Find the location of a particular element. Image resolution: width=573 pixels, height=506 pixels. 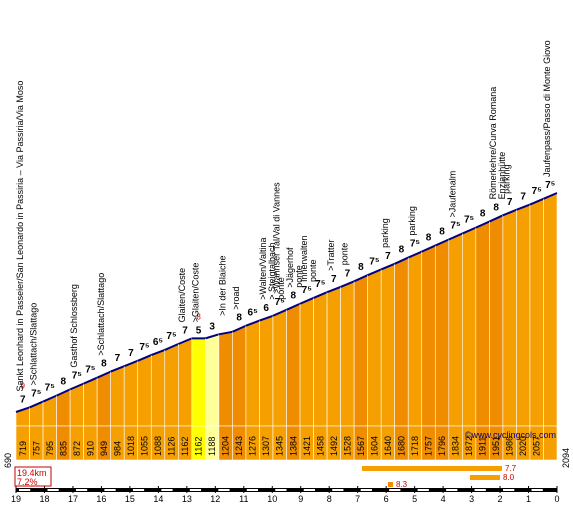

poi-label: Jaufenpass/Passo di Monte Giovo is located at coordinates (547, 108).